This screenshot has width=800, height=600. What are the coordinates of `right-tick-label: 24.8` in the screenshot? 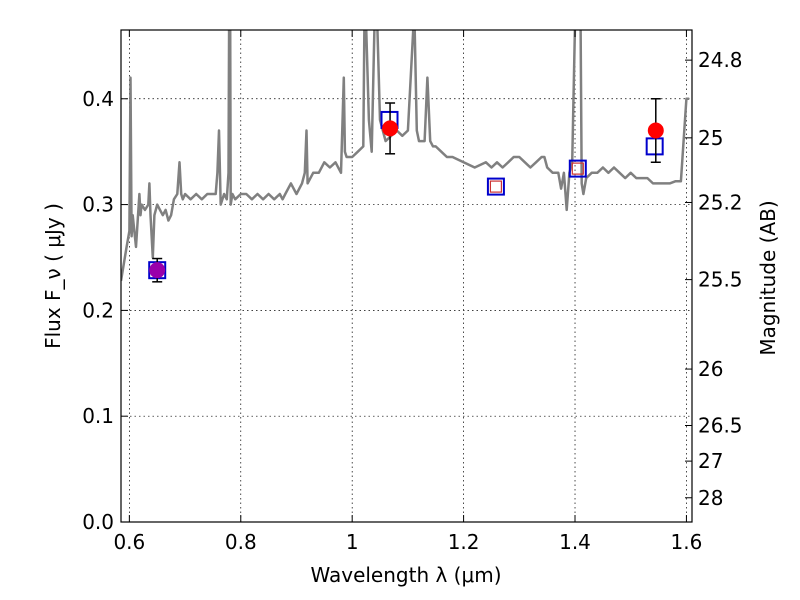 It's located at (720, 60).